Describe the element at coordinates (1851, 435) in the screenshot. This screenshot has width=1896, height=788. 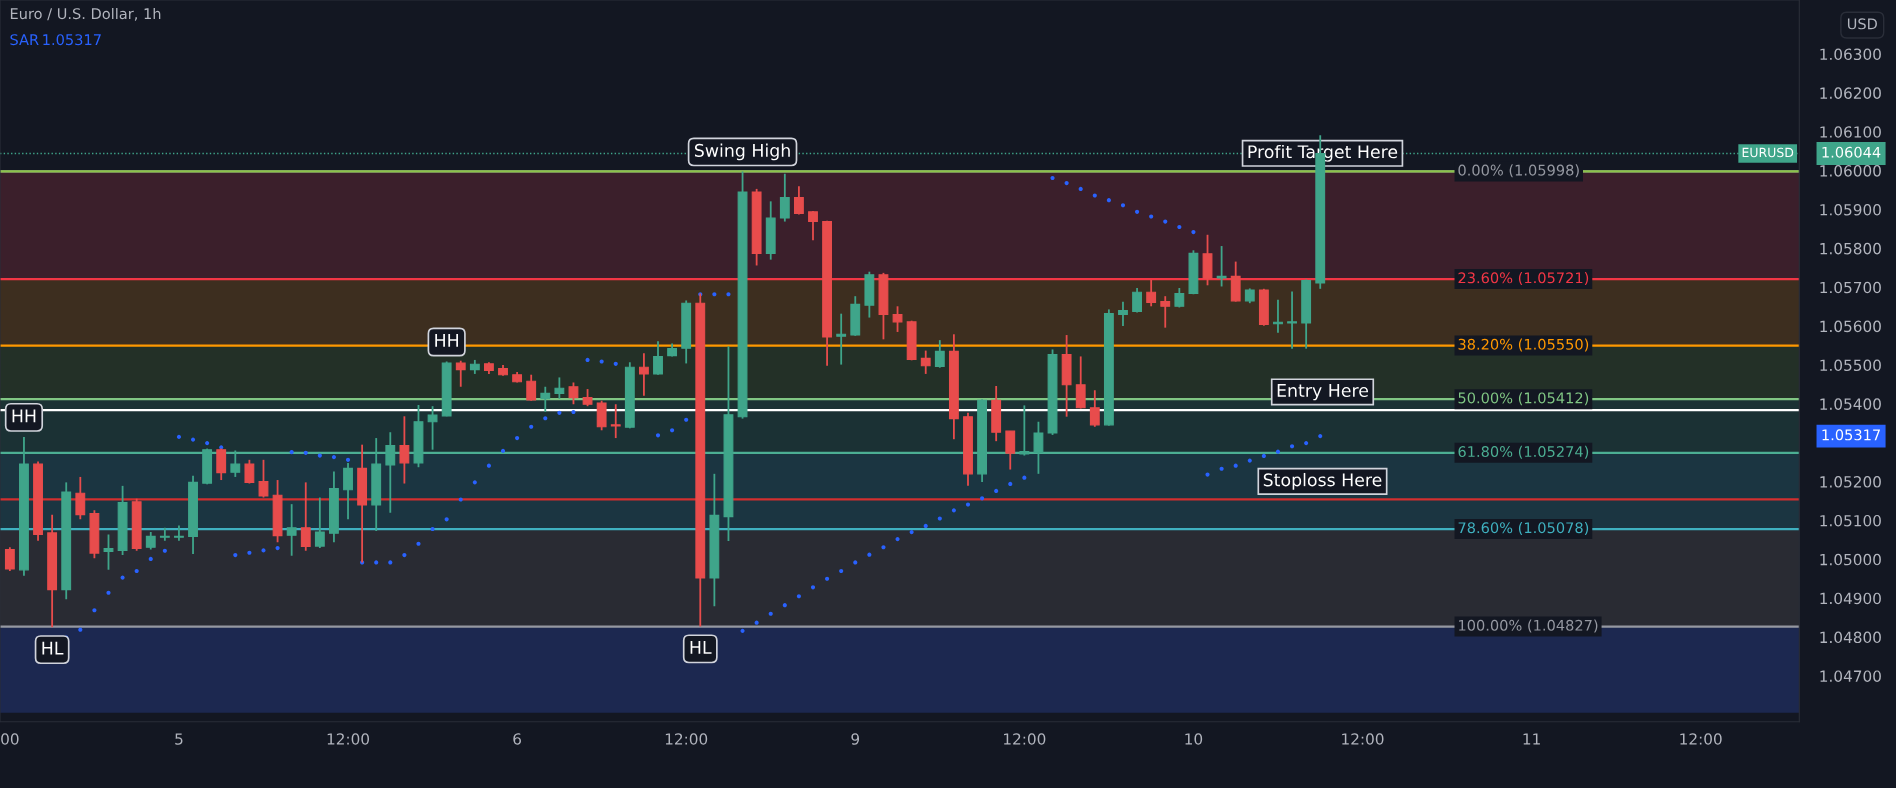
I see `text: 1.05317` at that location.